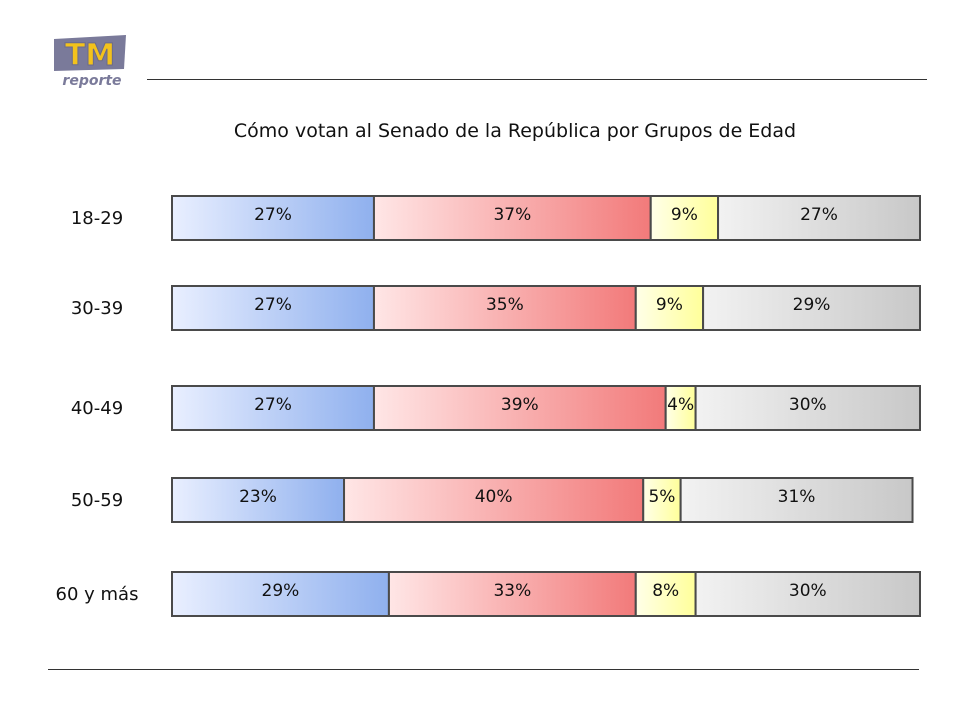  I want to click on logo-sub-text: reporte, so click(91, 81).